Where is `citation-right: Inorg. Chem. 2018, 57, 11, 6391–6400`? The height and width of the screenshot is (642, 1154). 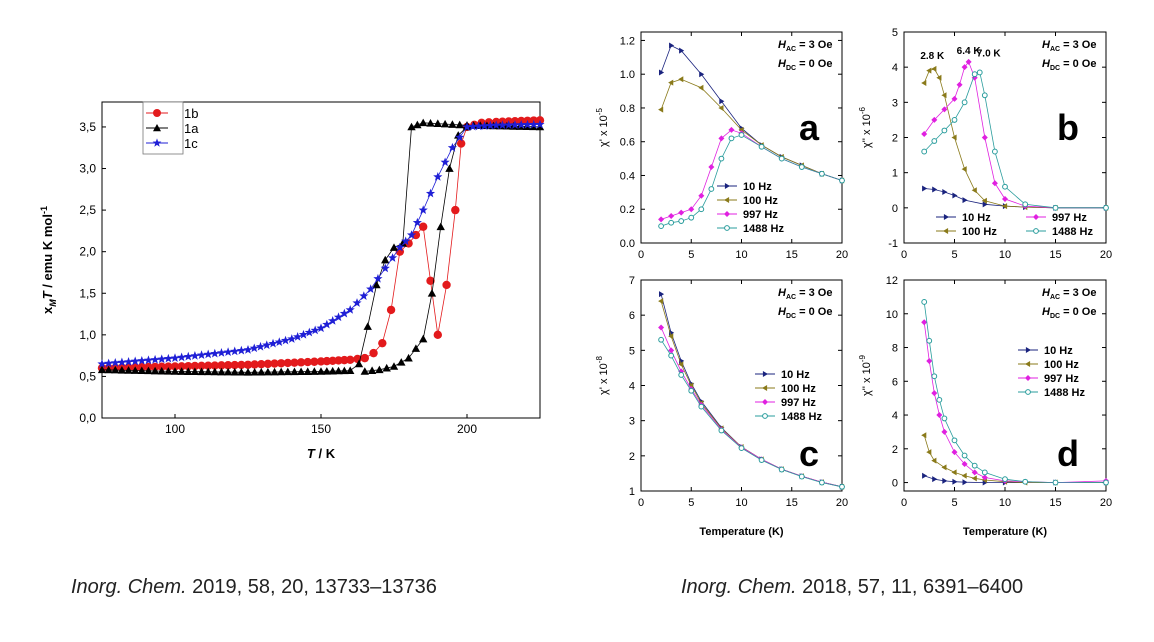 citation-right: Inorg. Chem. 2018, 57, 11, 6391–6400 is located at coordinates (852, 587).